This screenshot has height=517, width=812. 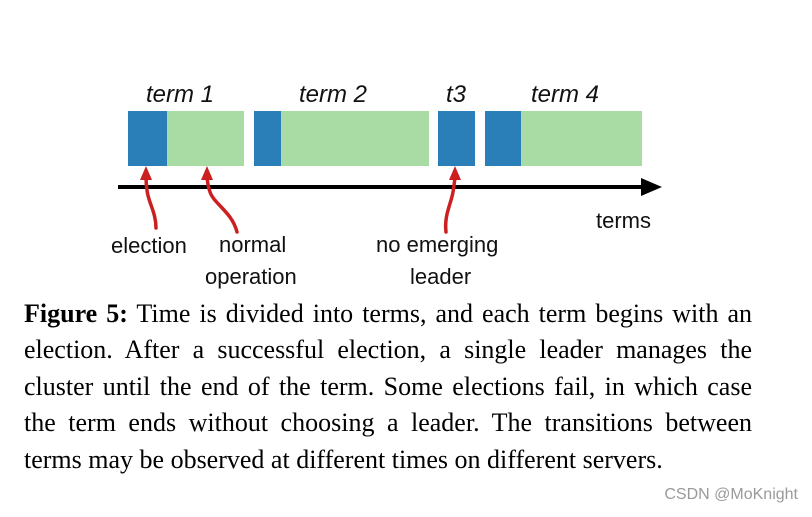 What do you see at coordinates (731, 494) in the screenshot?
I see `watermark: CSDN @MoKnight` at bounding box center [731, 494].